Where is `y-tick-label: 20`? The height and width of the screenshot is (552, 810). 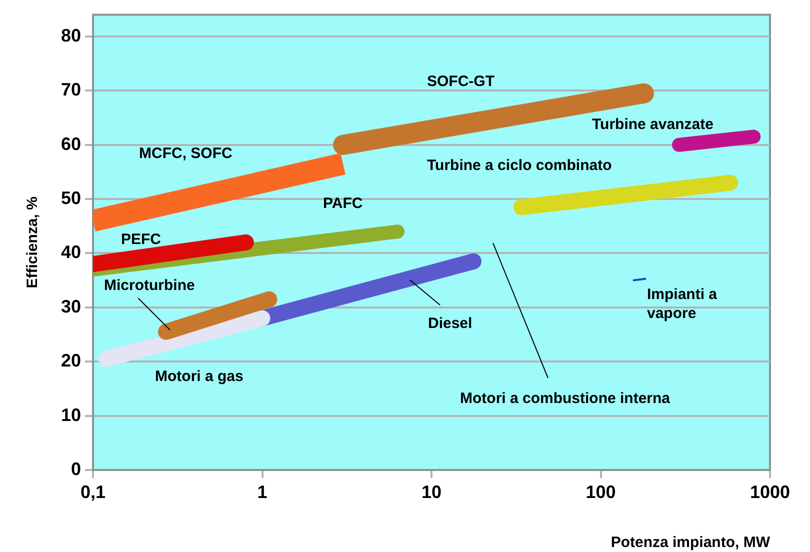
y-tick-label: 20 is located at coordinates (70, 360).